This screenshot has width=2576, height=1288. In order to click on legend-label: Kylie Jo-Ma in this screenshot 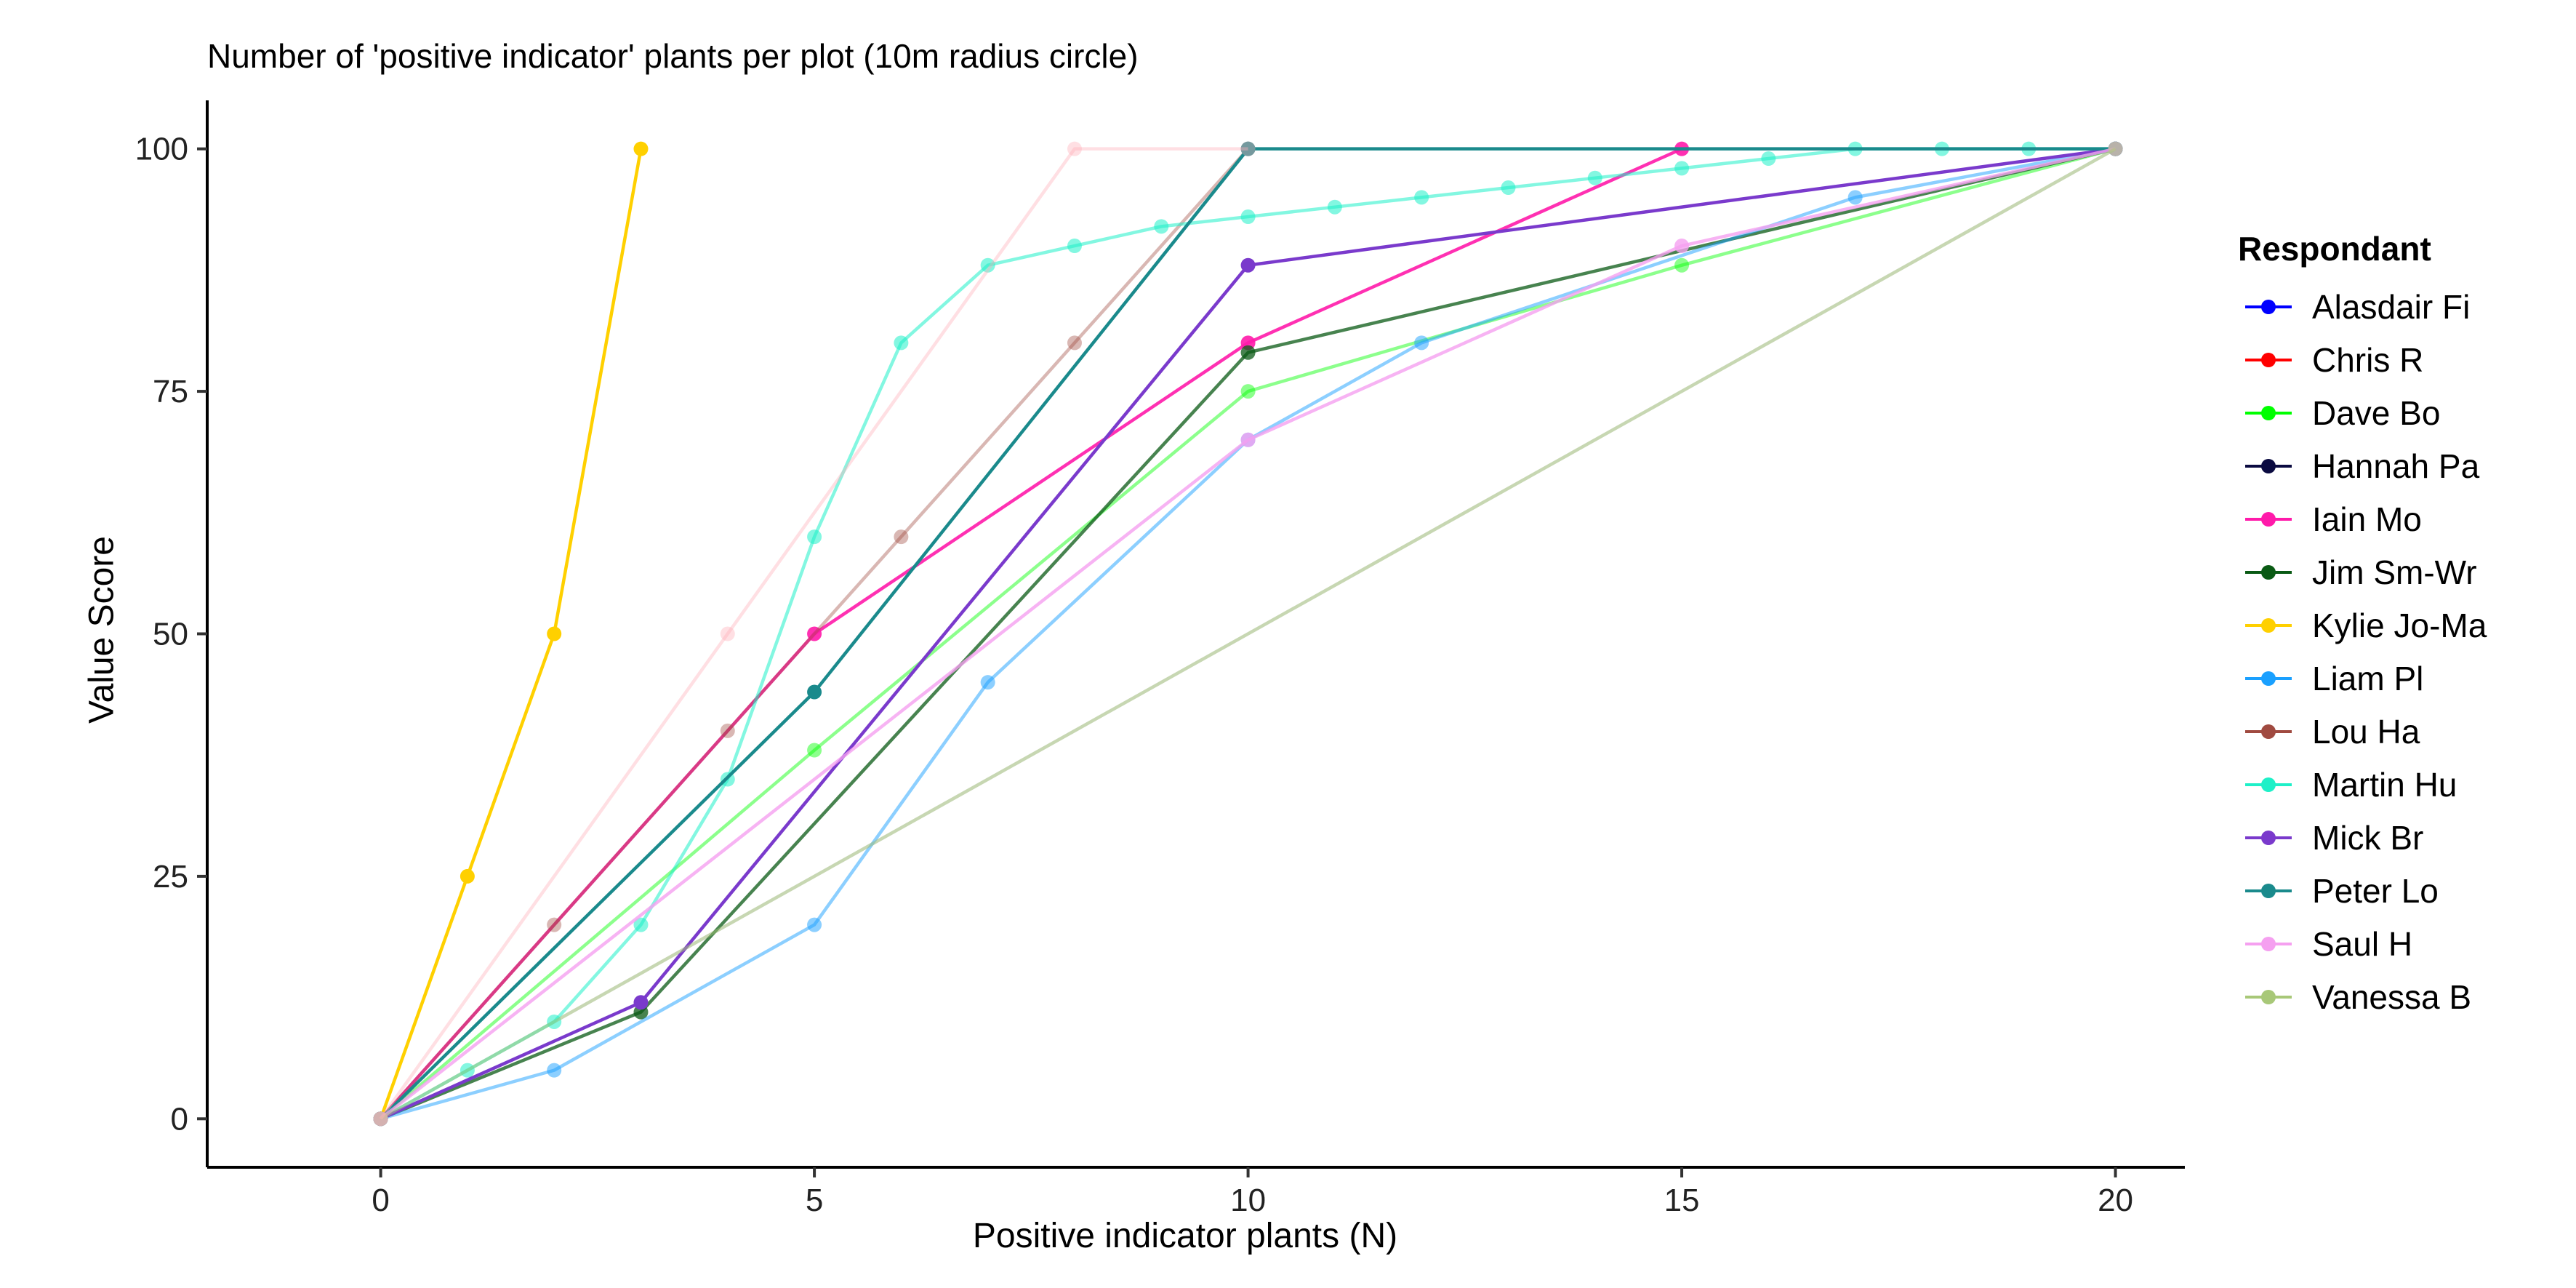, I will do `click(2399, 625)`.